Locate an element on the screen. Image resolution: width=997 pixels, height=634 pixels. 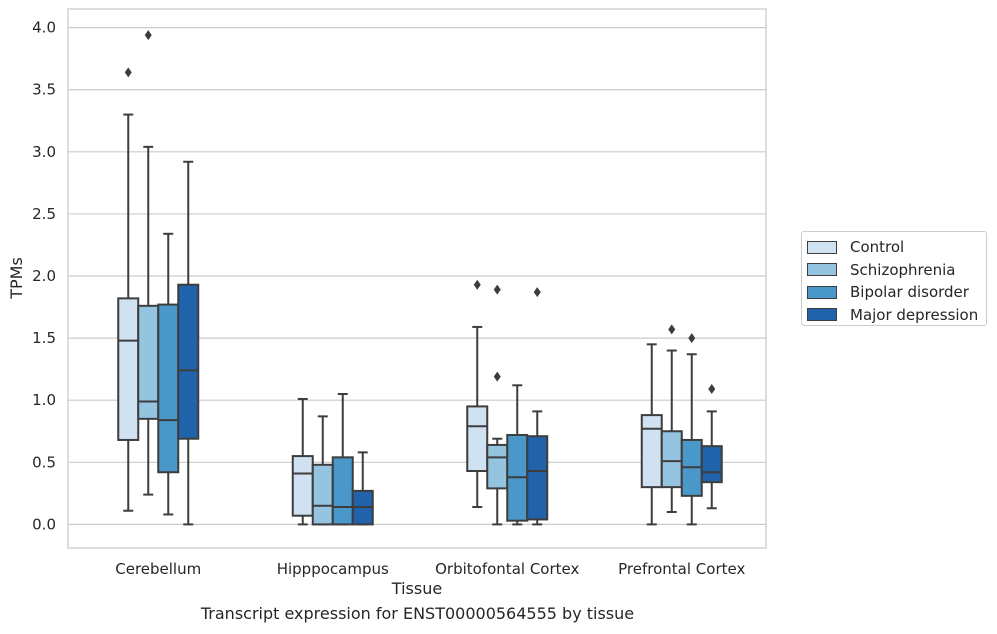
x-axis-label: Tissue is located at coordinates (416, 588).